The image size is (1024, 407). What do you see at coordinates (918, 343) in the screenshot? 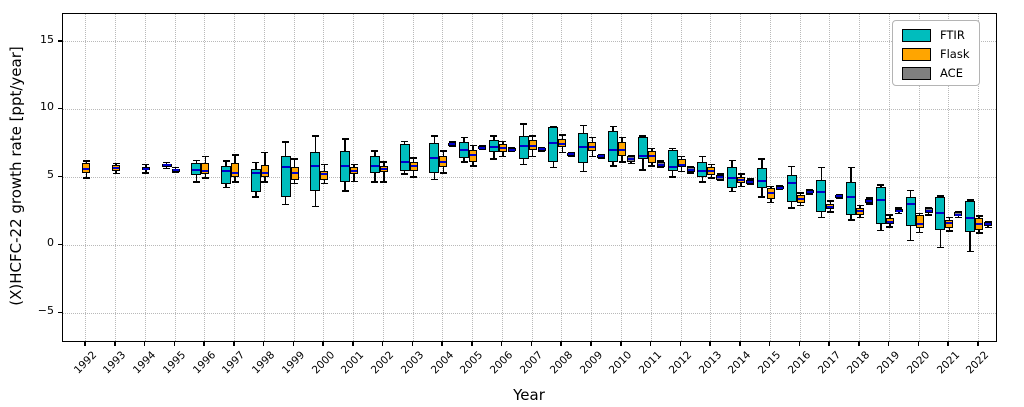
I see `x-tick-2020` at bounding box center [918, 343].